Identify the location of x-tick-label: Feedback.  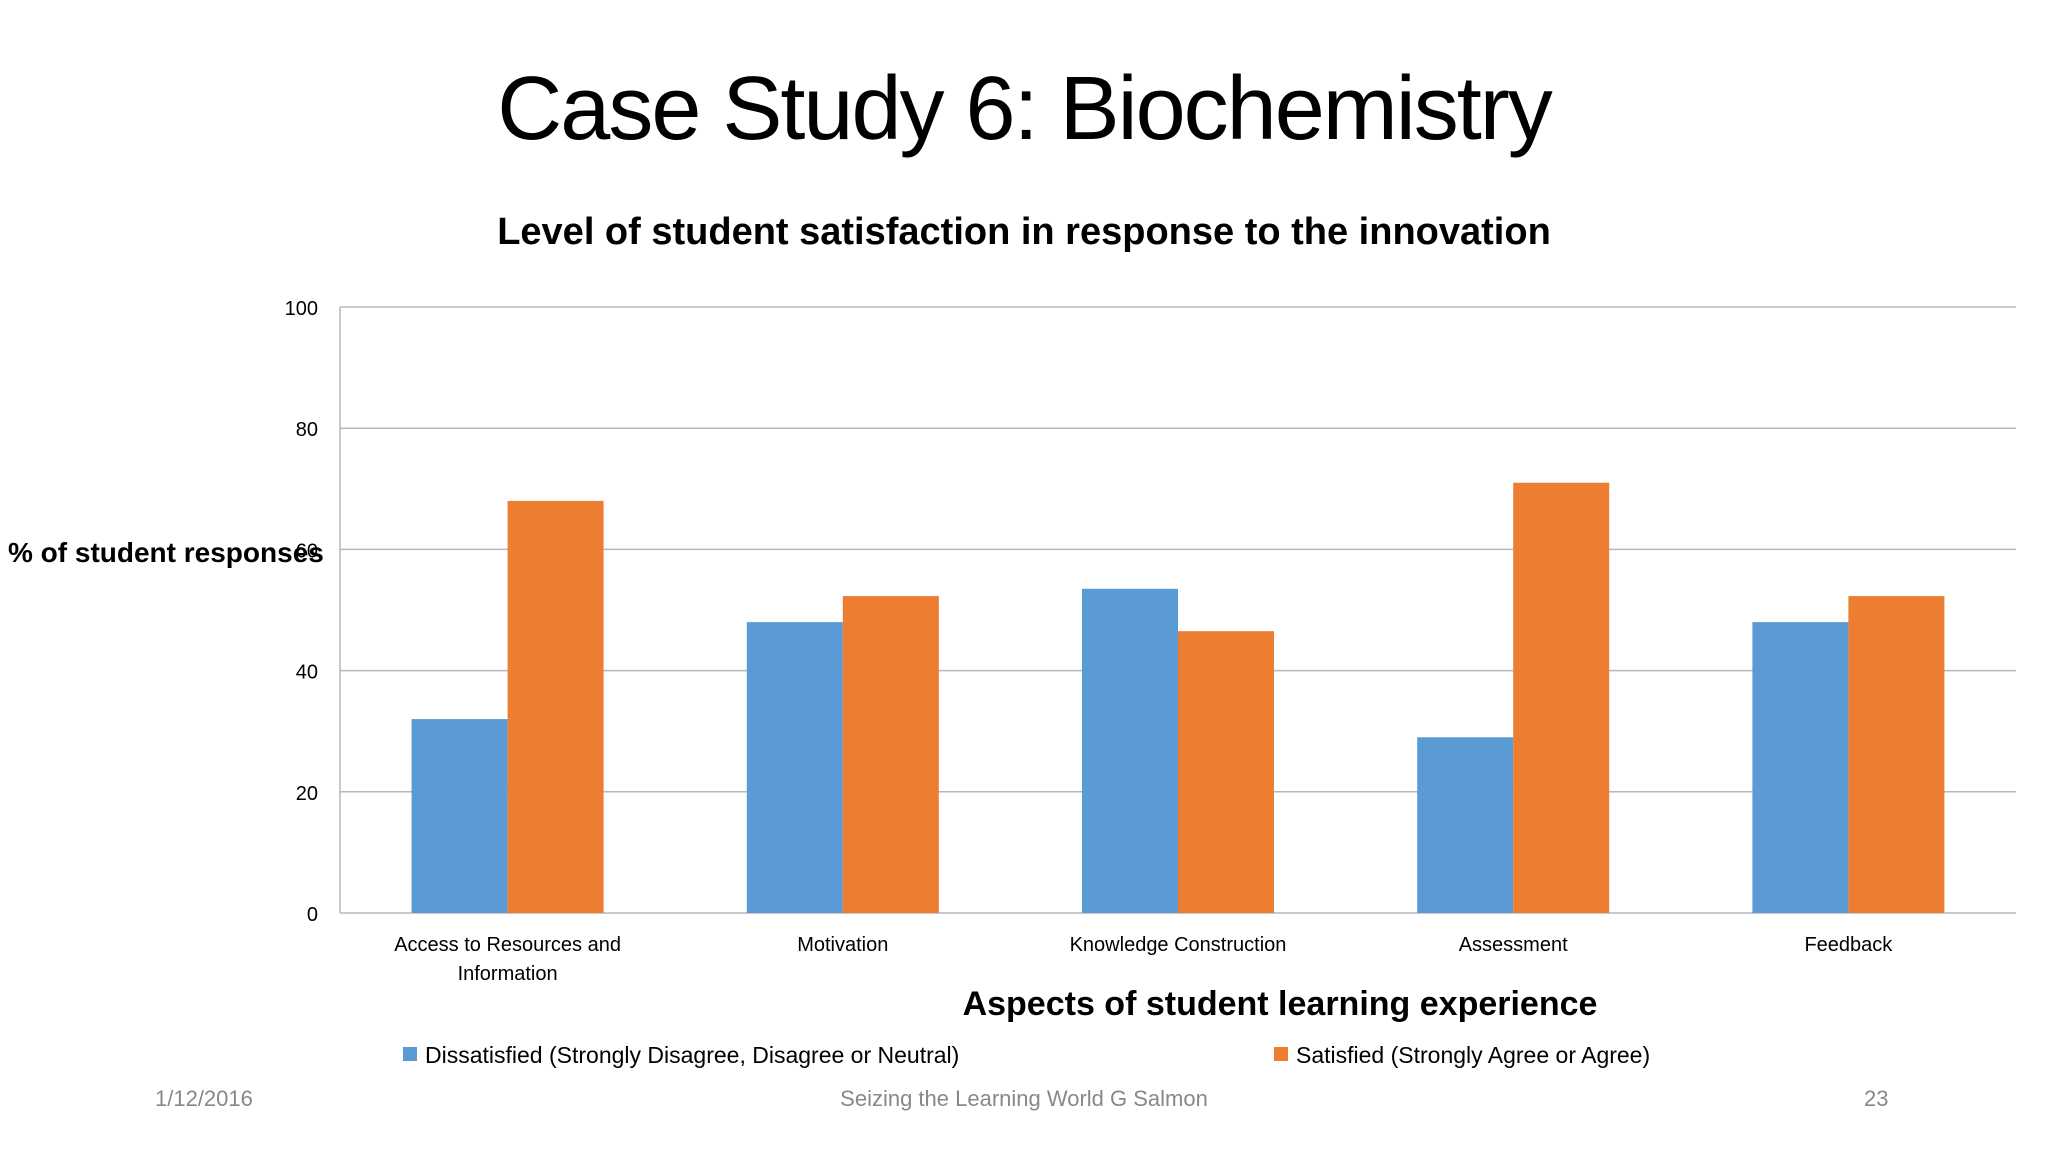
(1848, 945).